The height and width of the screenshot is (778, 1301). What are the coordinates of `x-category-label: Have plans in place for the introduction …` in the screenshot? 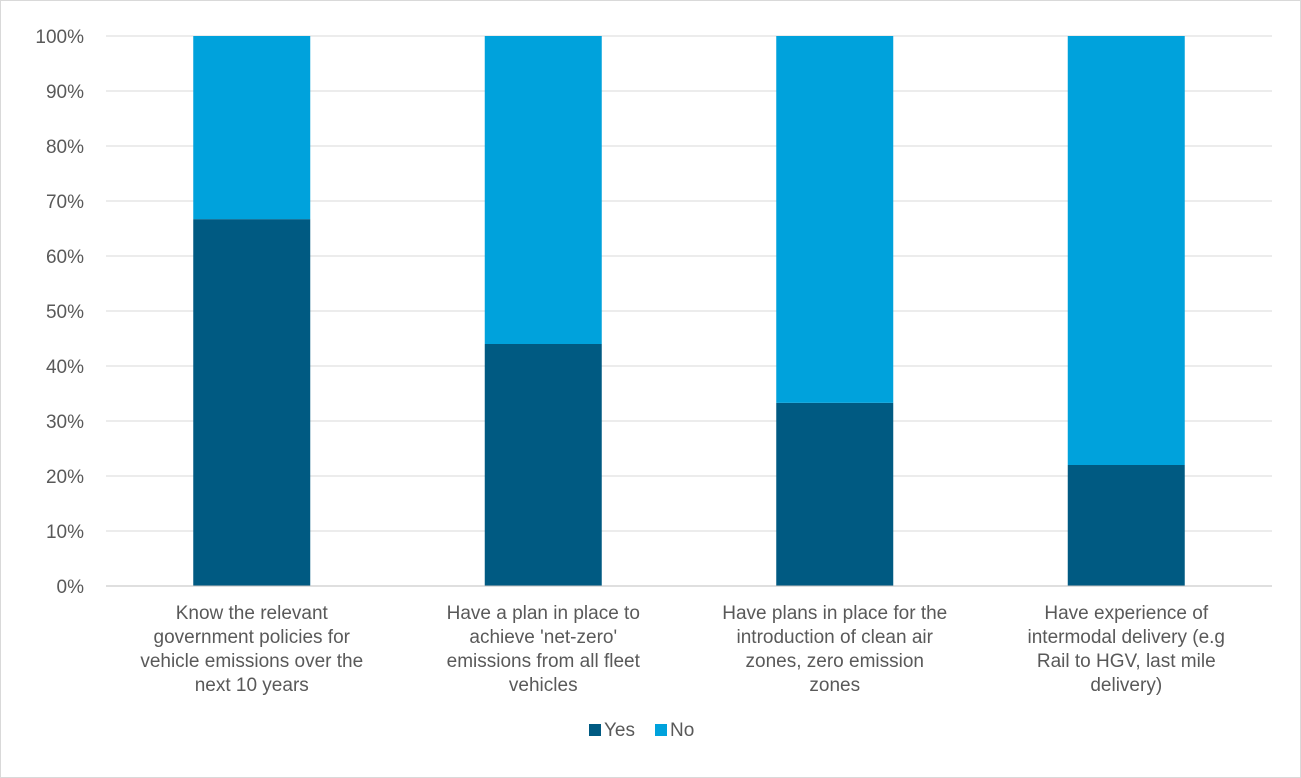 It's located at (834, 649).